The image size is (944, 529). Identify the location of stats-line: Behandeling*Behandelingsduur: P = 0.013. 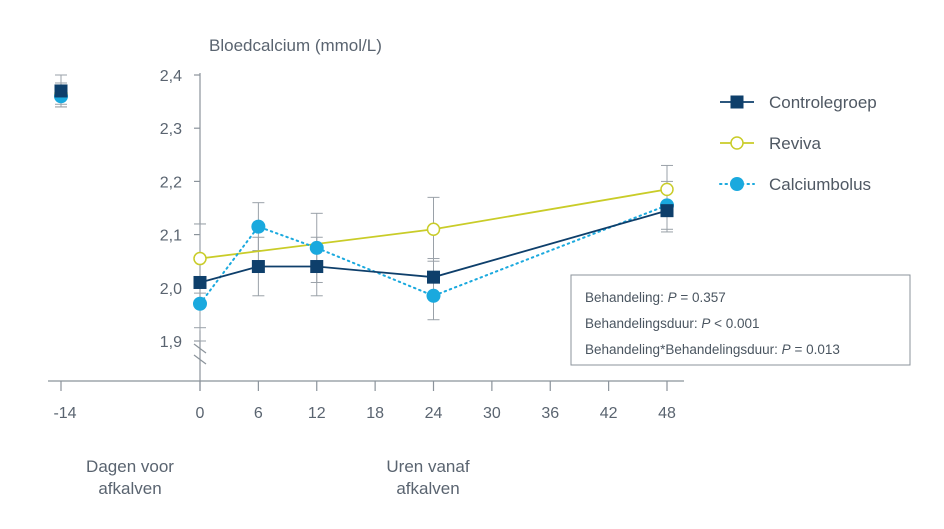
(712, 349).